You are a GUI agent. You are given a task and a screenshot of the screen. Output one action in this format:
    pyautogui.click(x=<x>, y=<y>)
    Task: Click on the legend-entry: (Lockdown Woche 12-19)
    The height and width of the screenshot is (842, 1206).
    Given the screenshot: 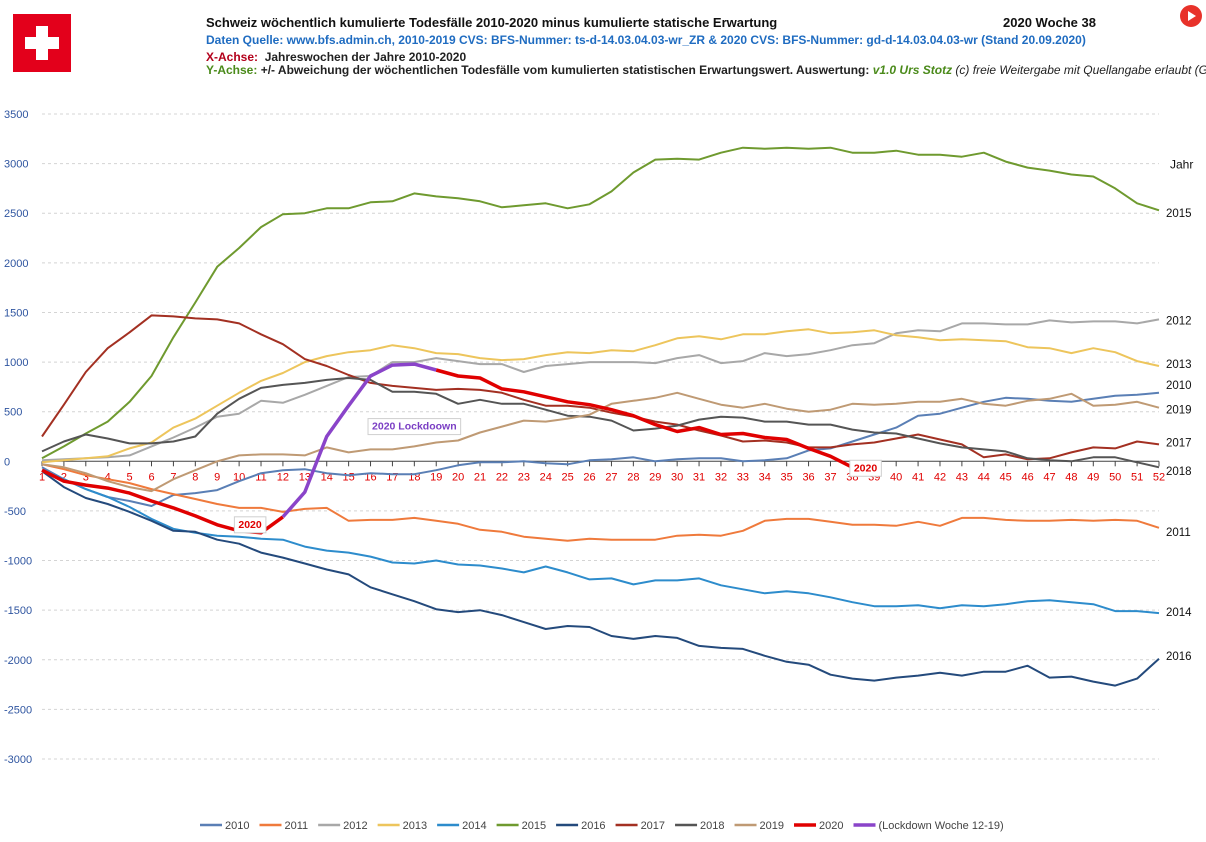 What is the action you would take?
    pyautogui.click(x=941, y=826)
    